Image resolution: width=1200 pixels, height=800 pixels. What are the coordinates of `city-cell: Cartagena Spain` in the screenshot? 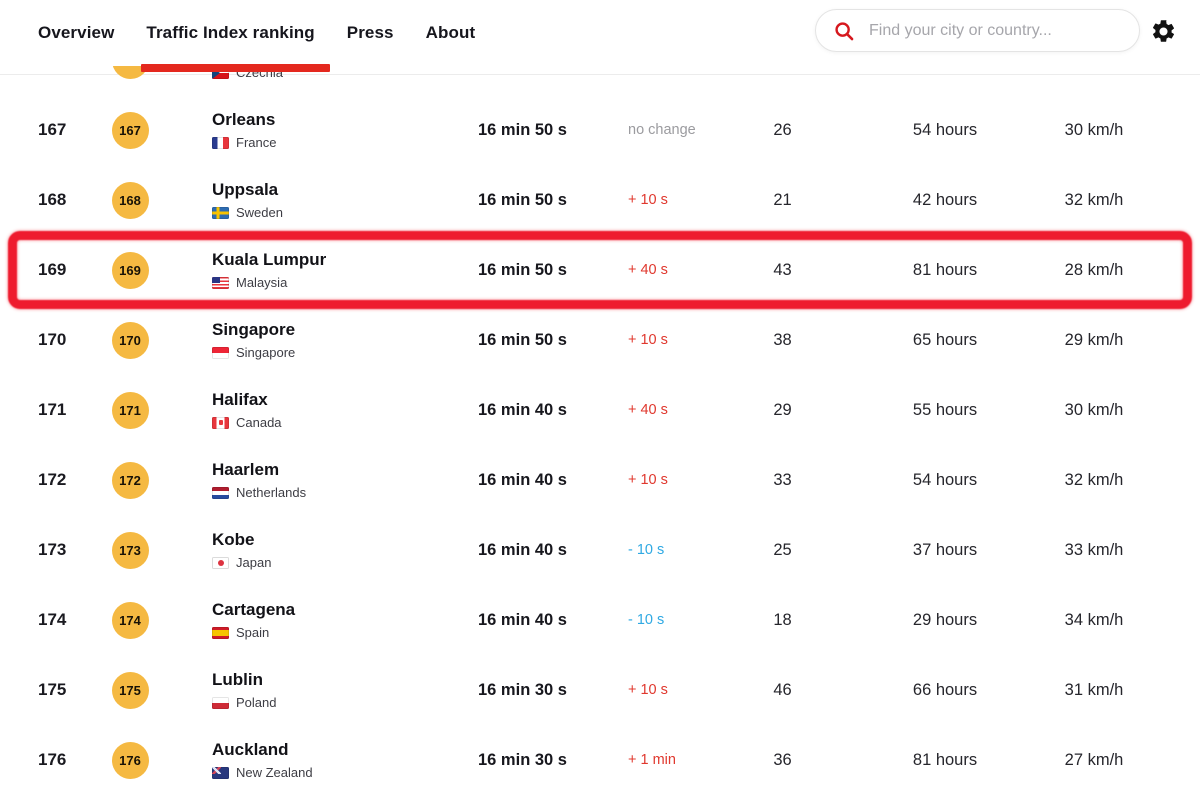 It's located at (300, 620).